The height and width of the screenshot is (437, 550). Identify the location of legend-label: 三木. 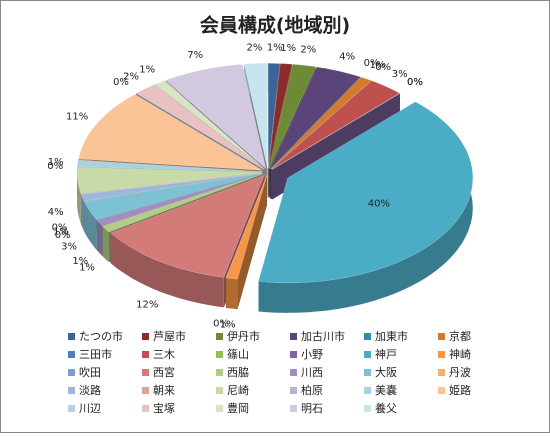
(164, 354).